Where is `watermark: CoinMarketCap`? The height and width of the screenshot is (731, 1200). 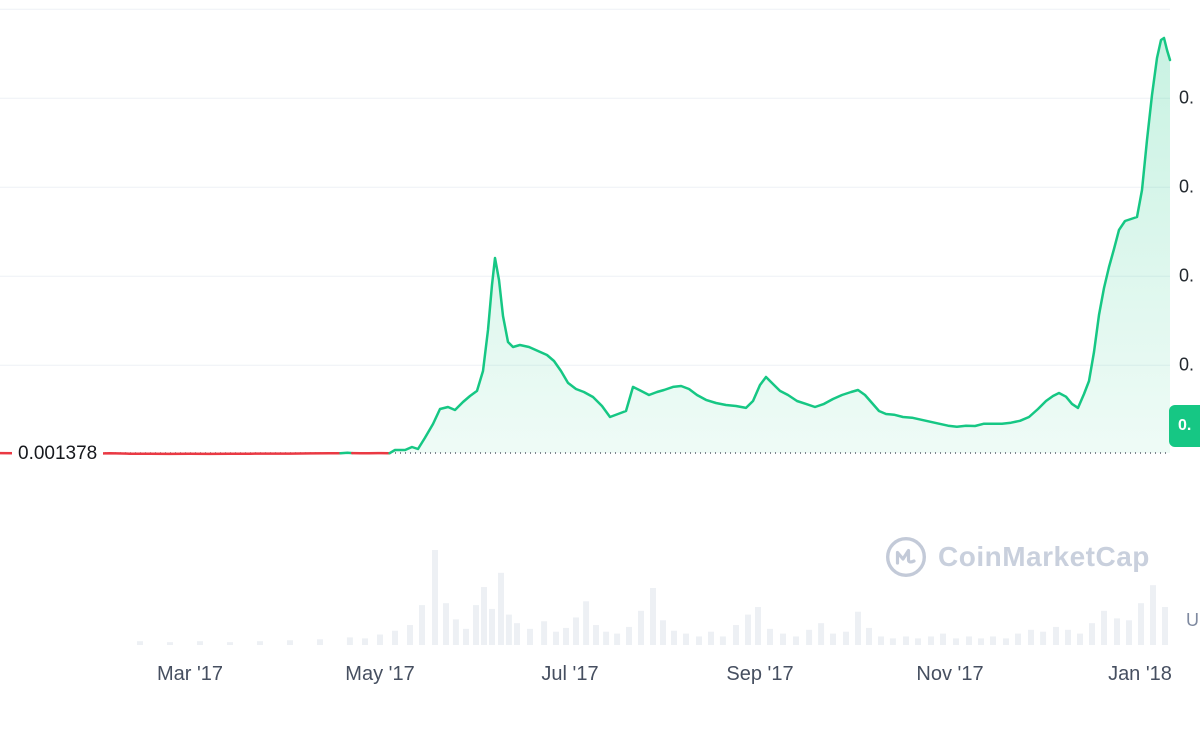
watermark: CoinMarketCap is located at coordinates (1017, 557).